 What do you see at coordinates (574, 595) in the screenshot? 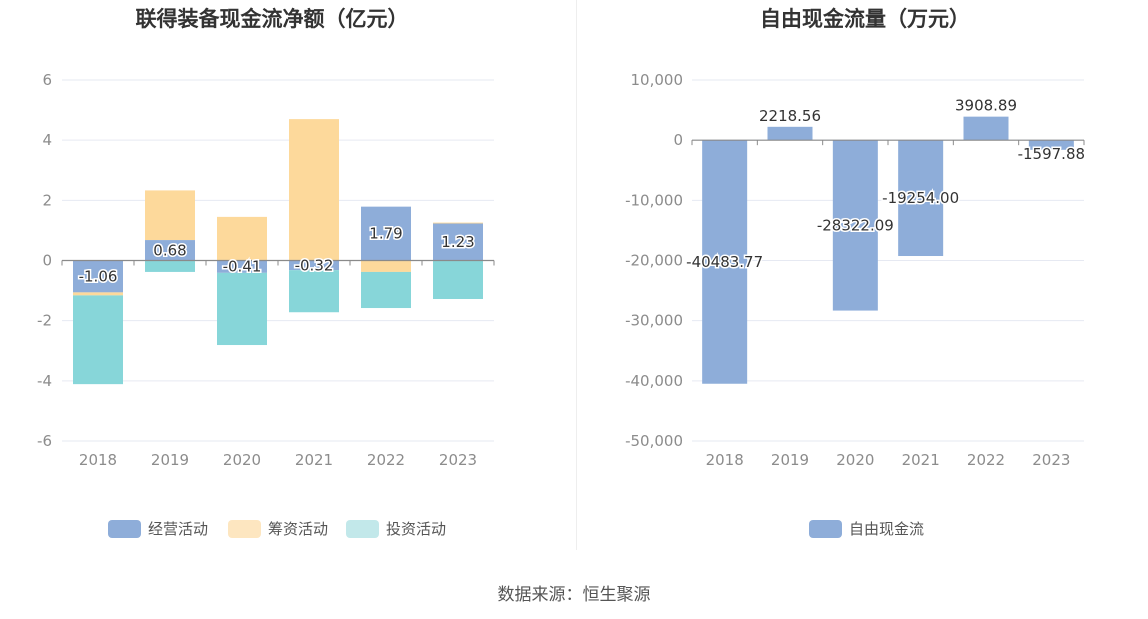
I see `data-source-note: 数据来源：恒生聚源` at bounding box center [574, 595].